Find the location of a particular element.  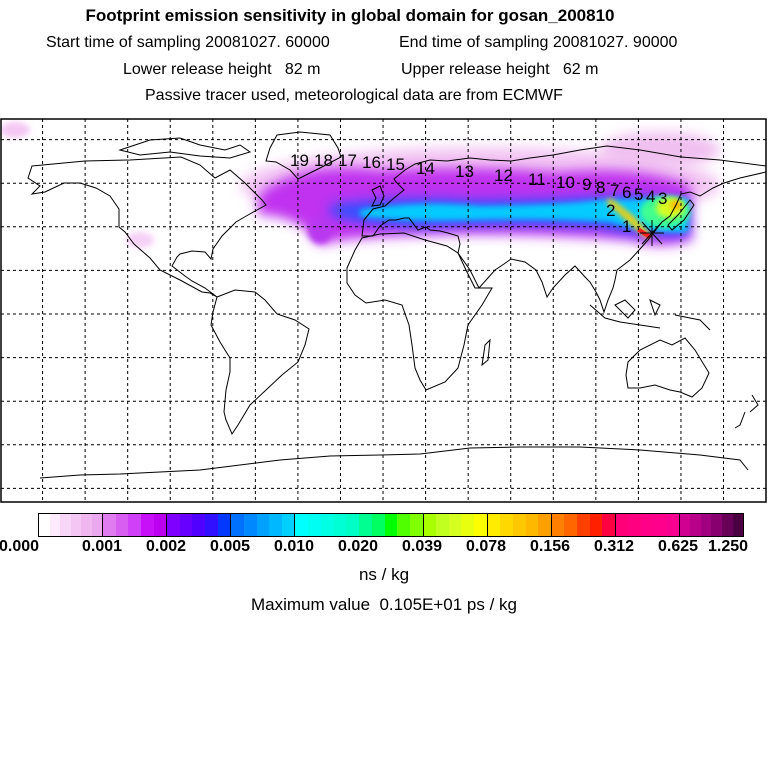

cluster-label-7: 7 is located at coordinates (614, 190).